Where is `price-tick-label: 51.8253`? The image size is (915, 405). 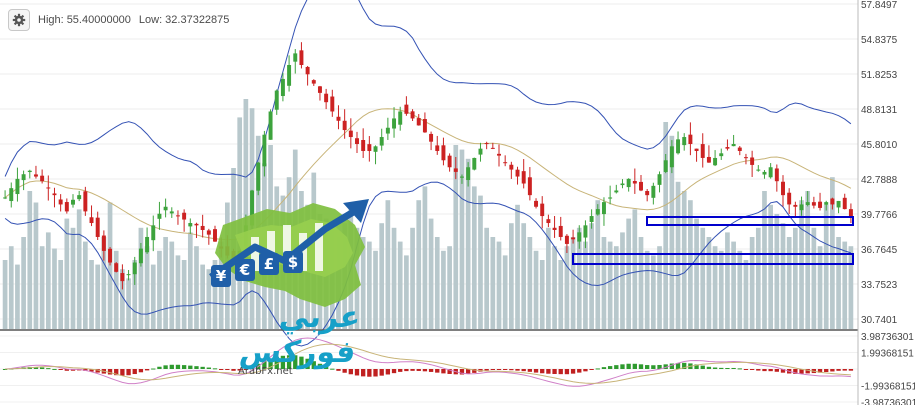
price-tick-label: 51.8253 is located at coordinates (879, 75).